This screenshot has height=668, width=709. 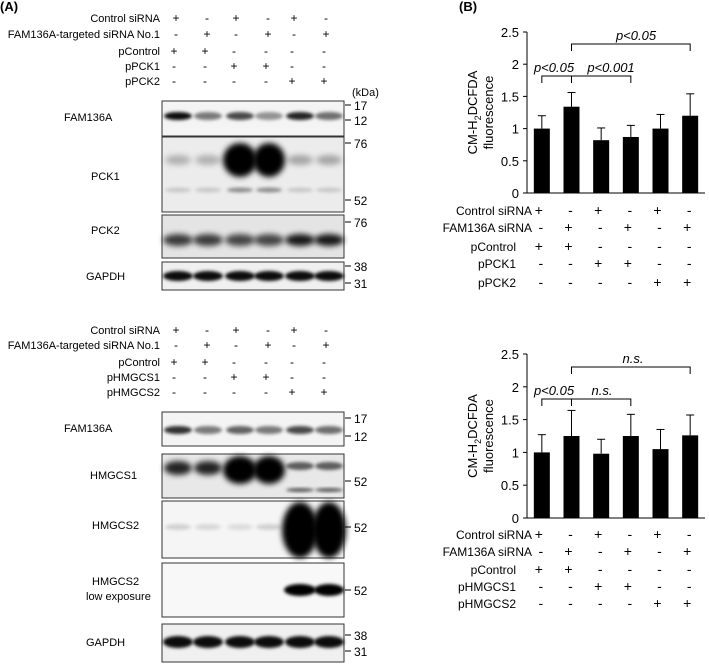 I want to click on y-tick-label: 2, so click(x=515, y=64).